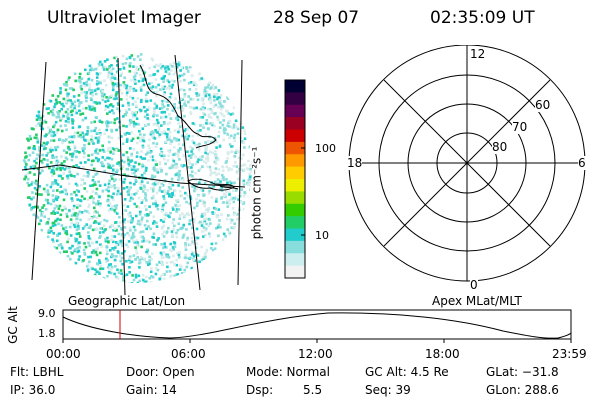  What do you see at coordinates (582, 163) in the screenshot?
I see `mlt-label-6: 6` at bounding box center [582, 163].